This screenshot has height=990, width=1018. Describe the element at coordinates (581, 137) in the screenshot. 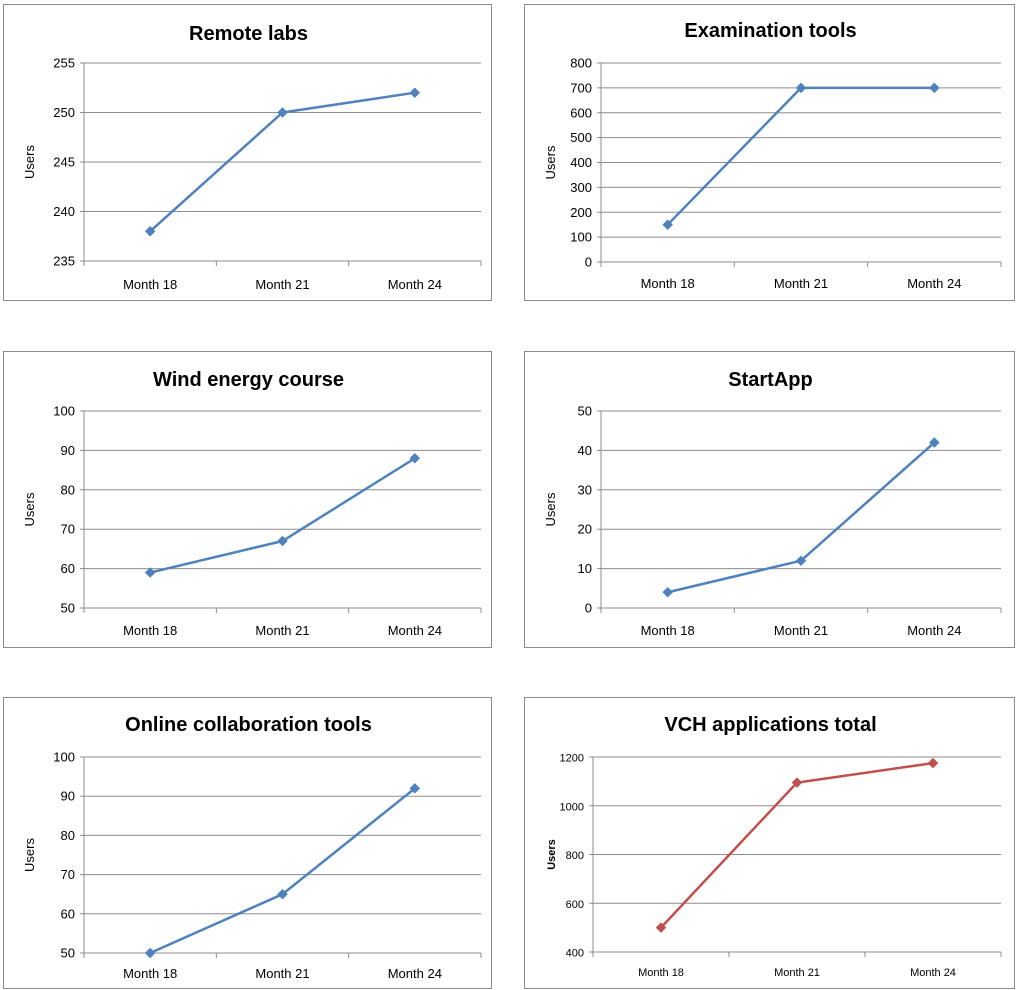

I see `y-tick-label: 500` at that location.